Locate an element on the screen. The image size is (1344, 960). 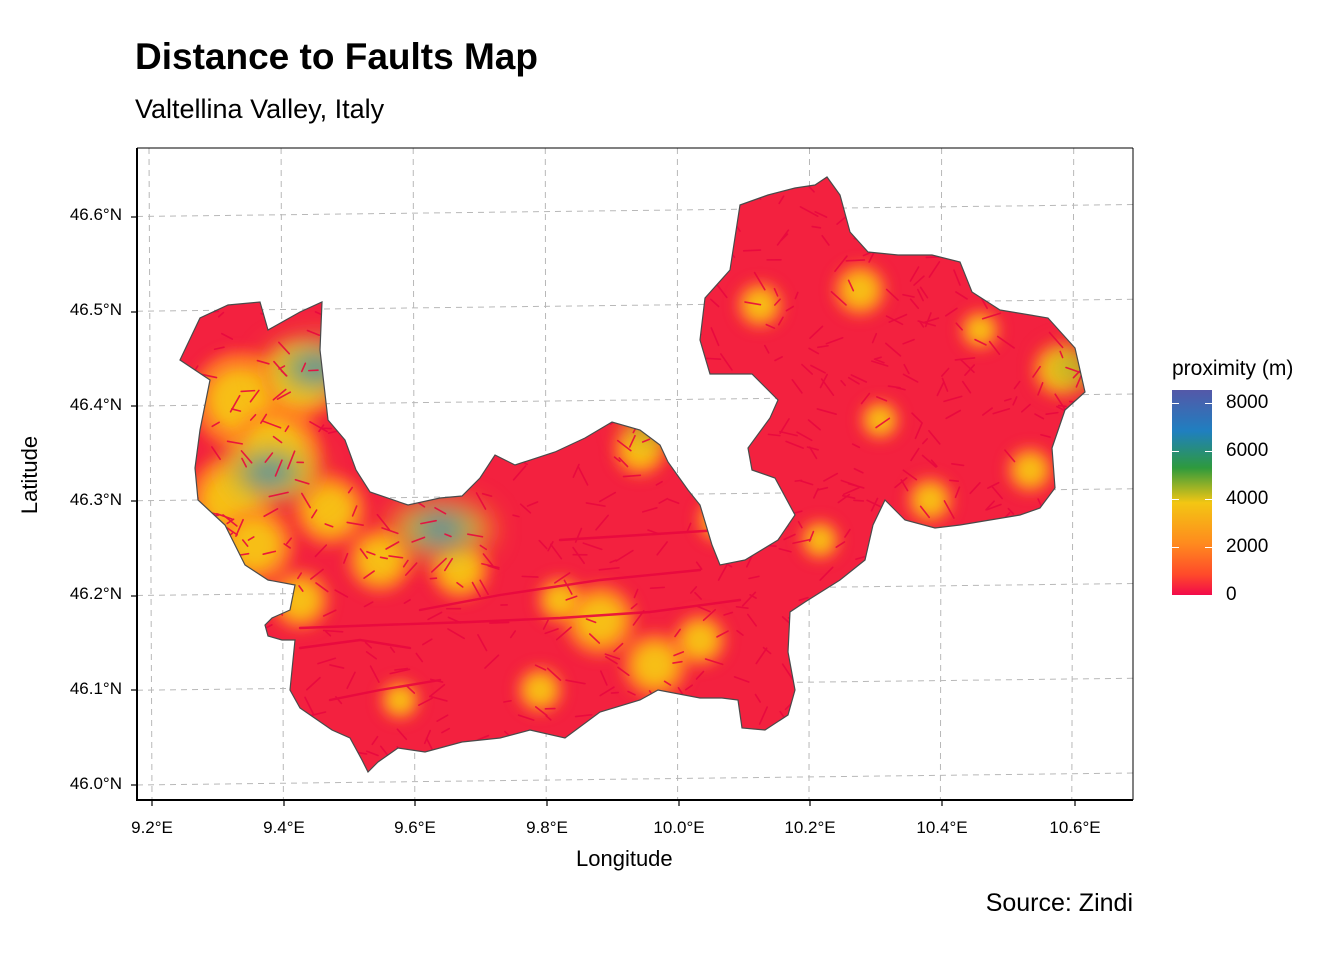
x-tick-label: 9.4°E is located at coordinates (284, 827).